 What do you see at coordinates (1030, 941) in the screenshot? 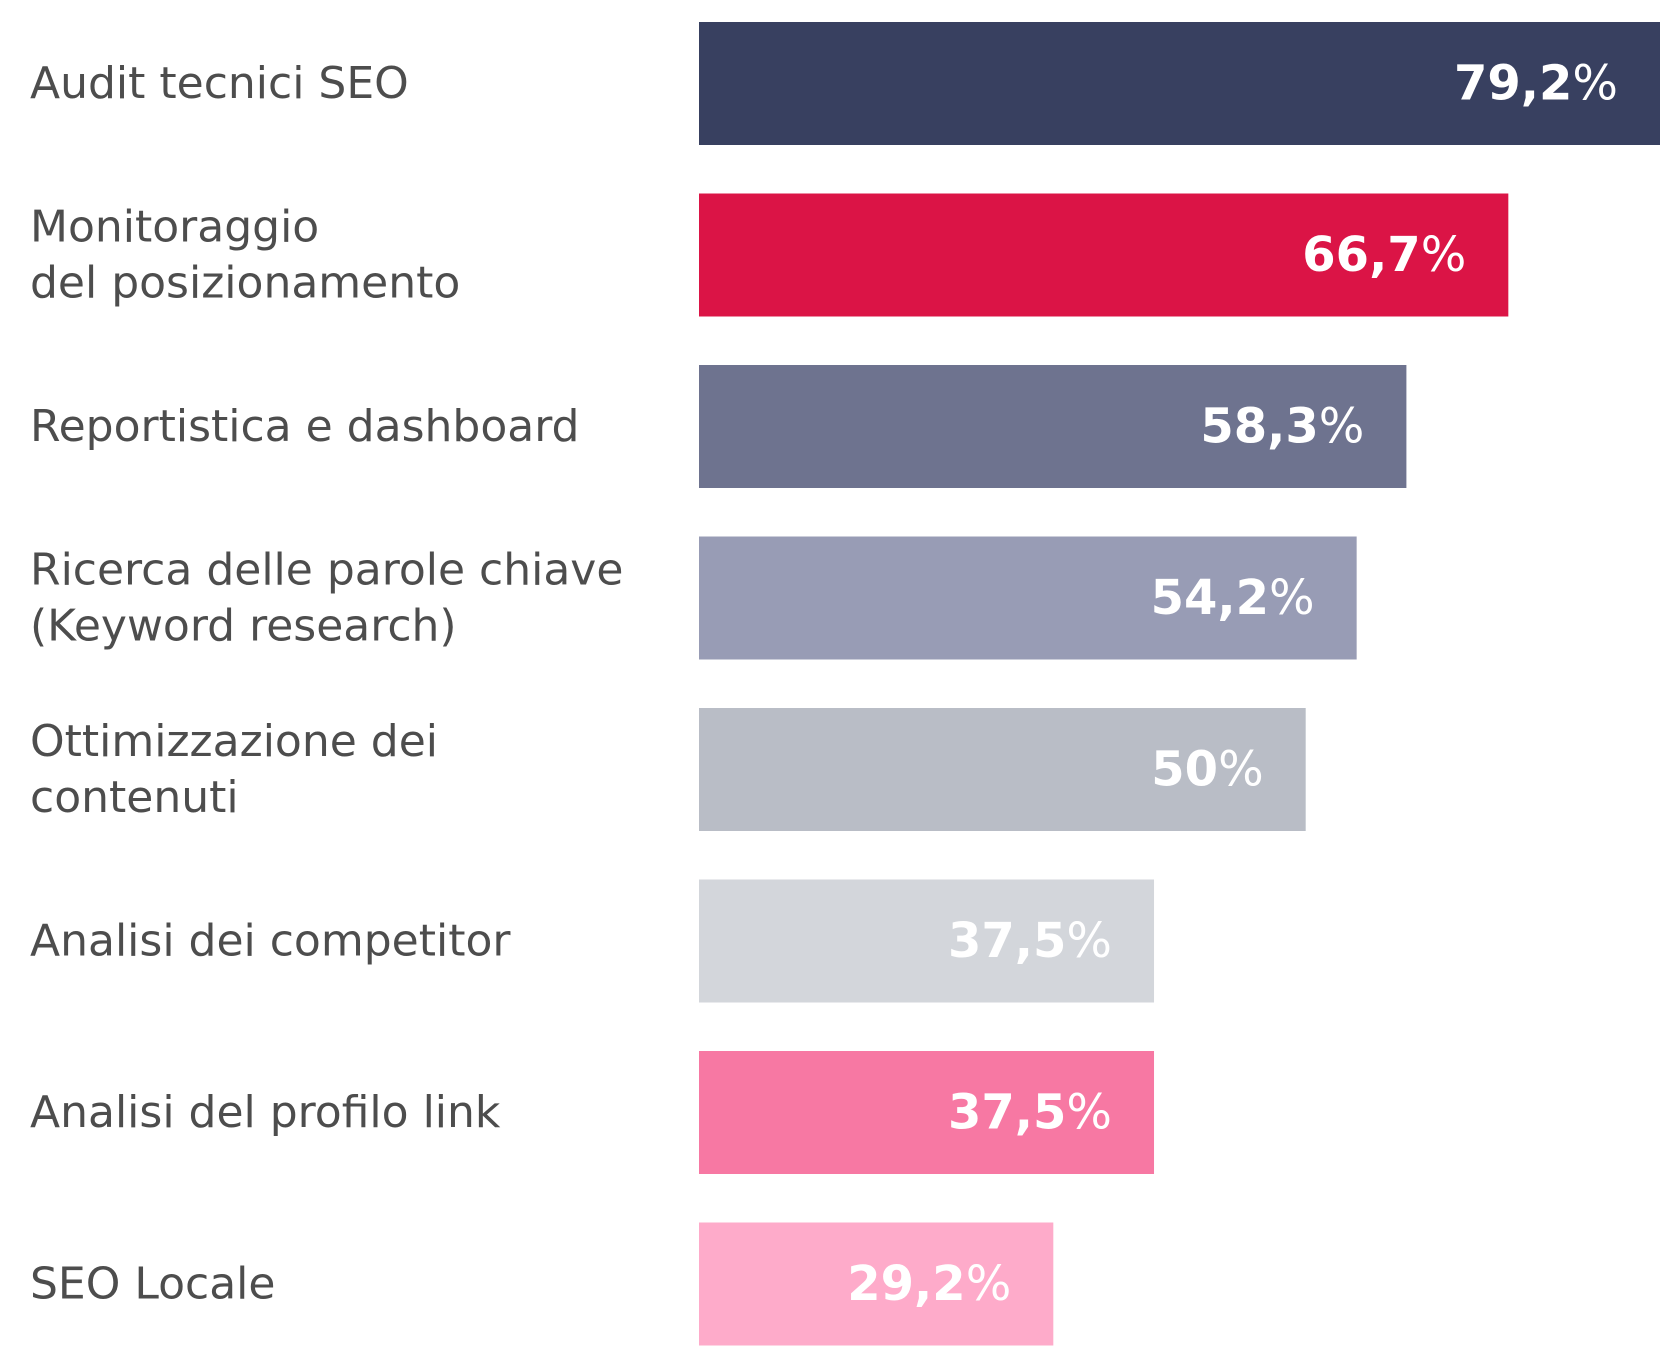
I see `value-label-6: 37,5%` at bounding box center [1030, 941].